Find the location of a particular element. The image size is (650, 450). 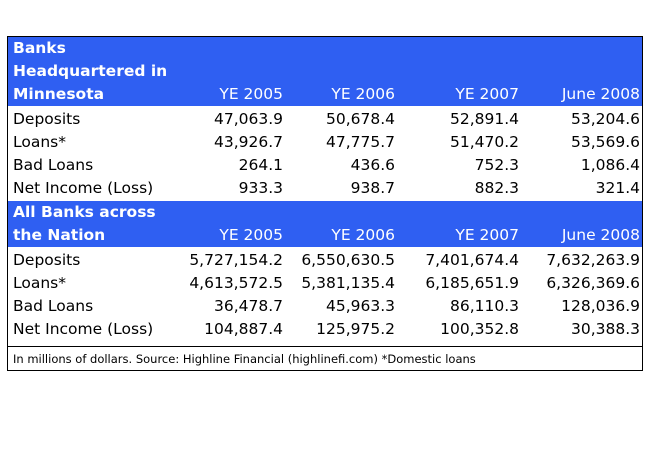

table-cell: 5,727,154.2 is located at coordinates (236, 260).